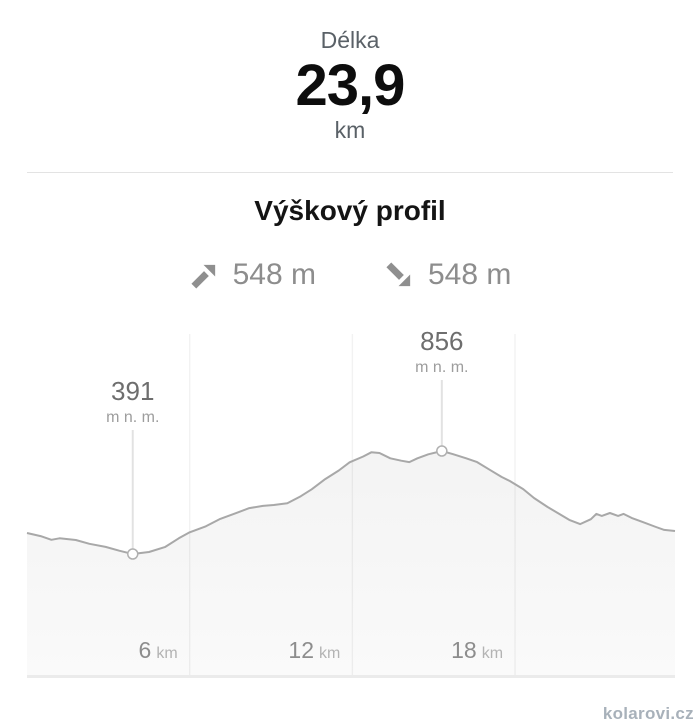 The image size is (700, 728). What do you see at coordinates (350, 130) in the screenshot?
I see `distance-unit: km` at bounding box center [350, 130].